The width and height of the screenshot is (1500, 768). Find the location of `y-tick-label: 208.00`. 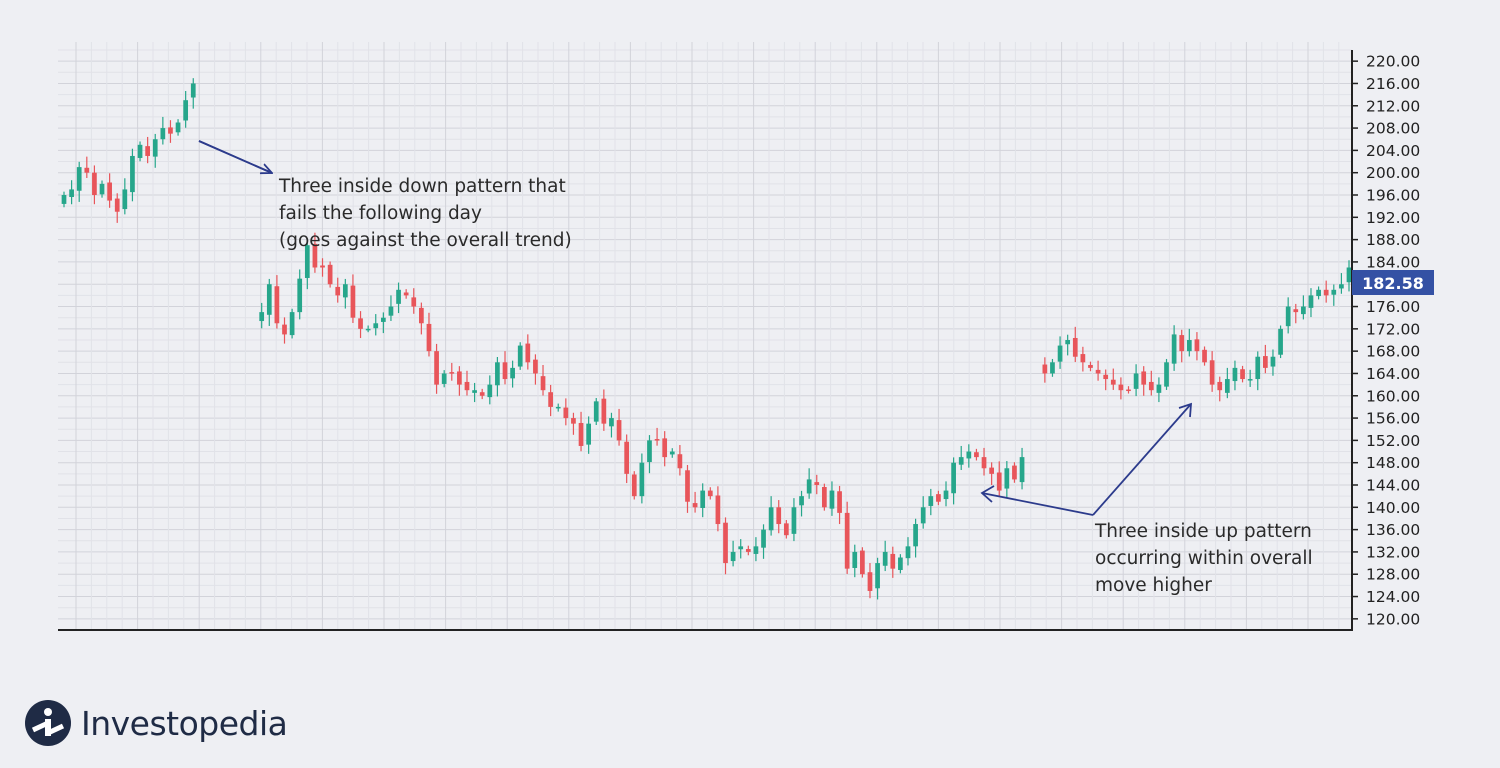

y-tick-label: 208.00 is located at coordinates (1393, 129).